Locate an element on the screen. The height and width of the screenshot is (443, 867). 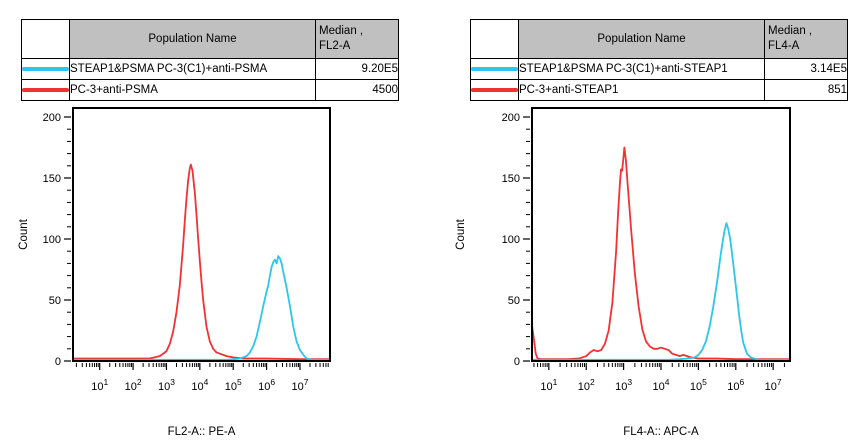
median-header-line2: FL4-A is located at coordinates (784, 46).